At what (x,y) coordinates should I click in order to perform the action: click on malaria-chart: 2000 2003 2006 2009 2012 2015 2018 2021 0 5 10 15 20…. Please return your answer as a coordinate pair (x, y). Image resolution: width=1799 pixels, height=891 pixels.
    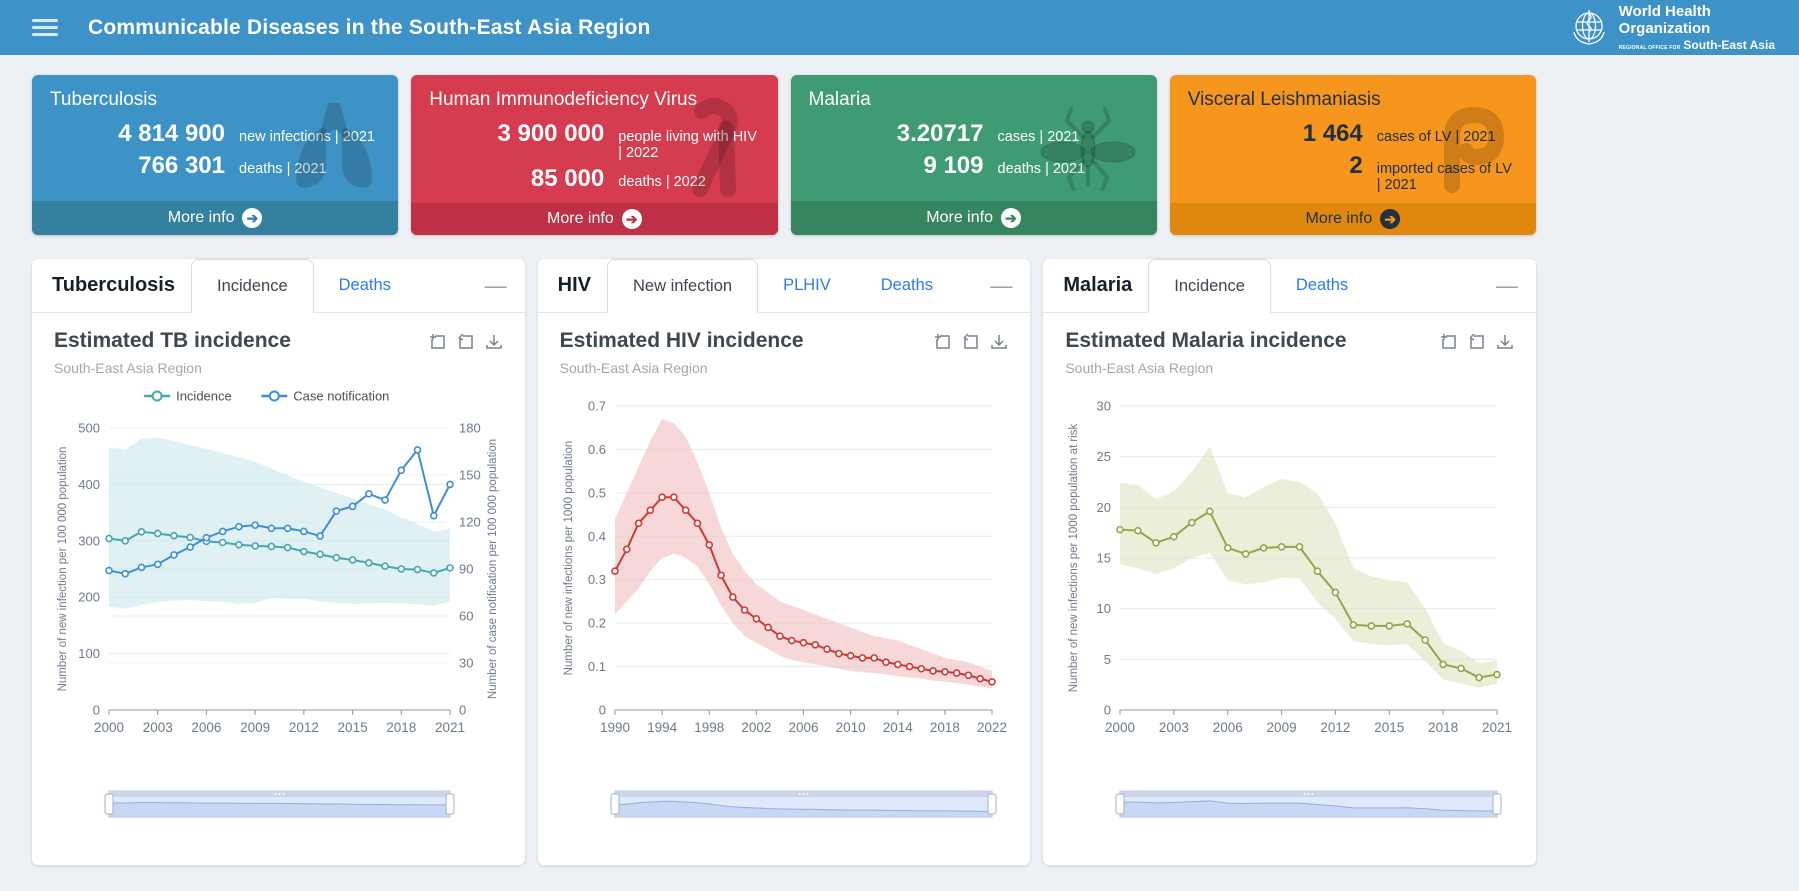
    Looking at the image, I should click on (1290, 608).